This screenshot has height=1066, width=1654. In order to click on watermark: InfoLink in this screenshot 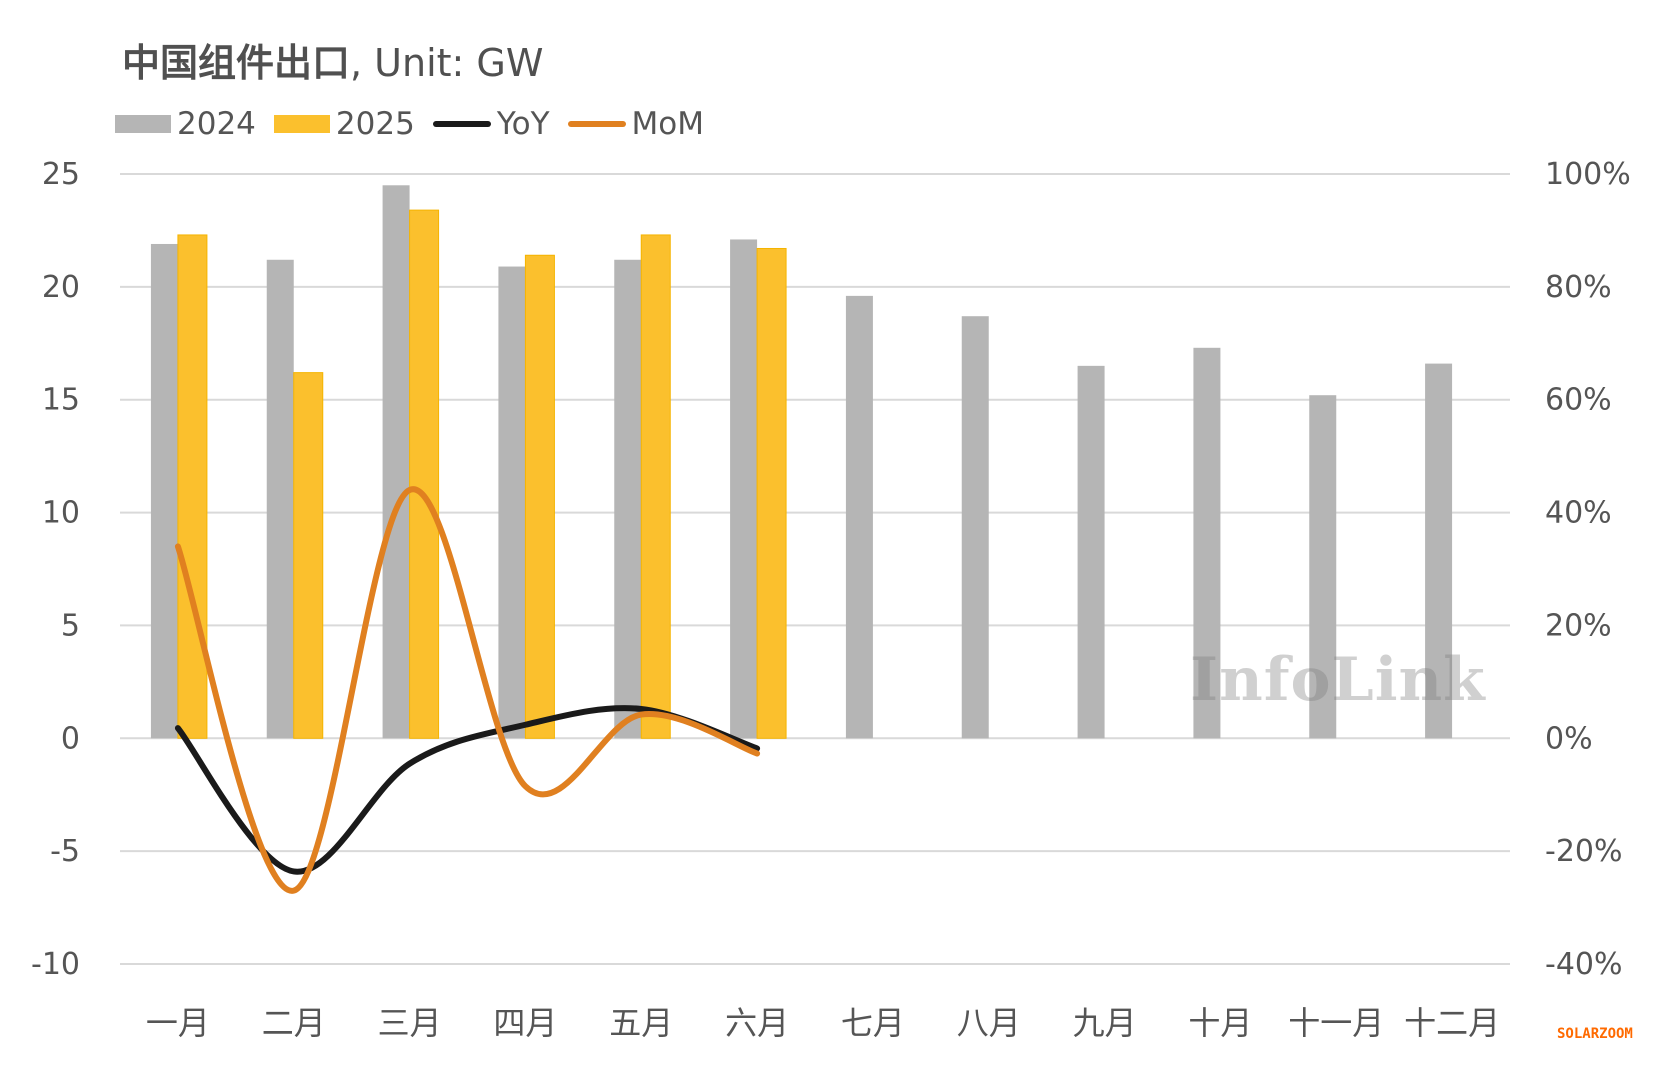, I will do `click(1338, 680)`.